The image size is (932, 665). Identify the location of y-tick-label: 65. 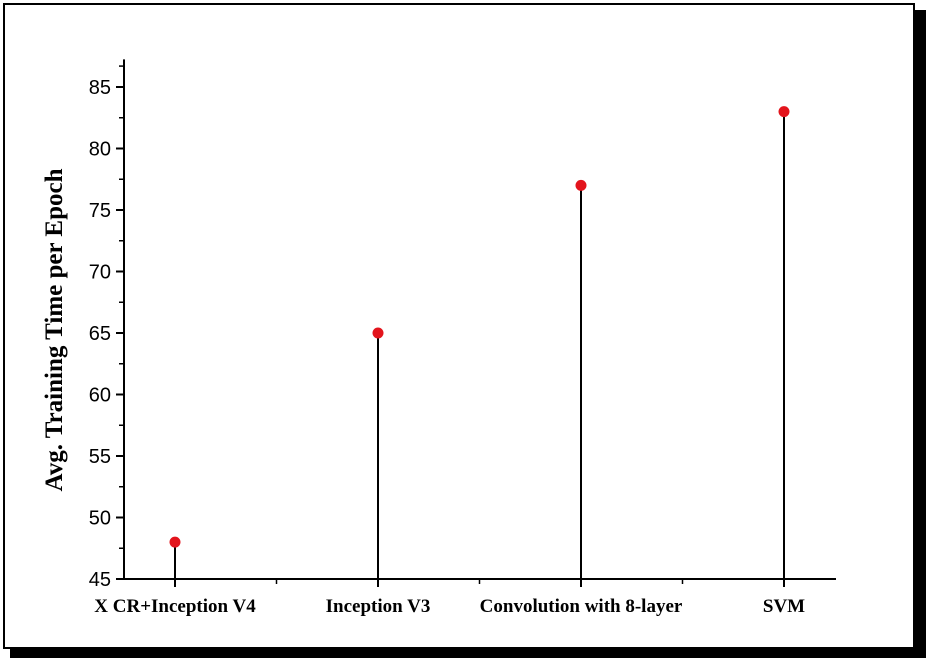
(100, 334).